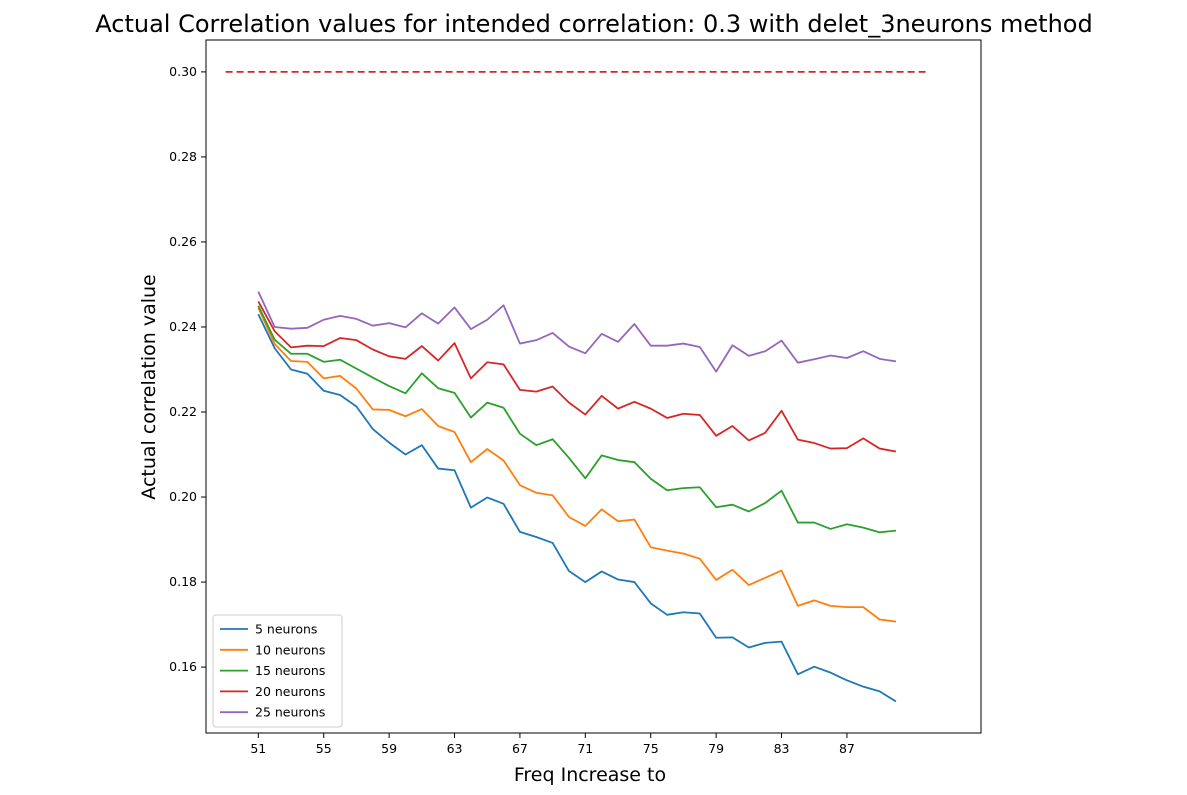 The width and height of the screenshot is (1187, 795). I want to click on y-tick-label: 0.18, so click(183, 581).